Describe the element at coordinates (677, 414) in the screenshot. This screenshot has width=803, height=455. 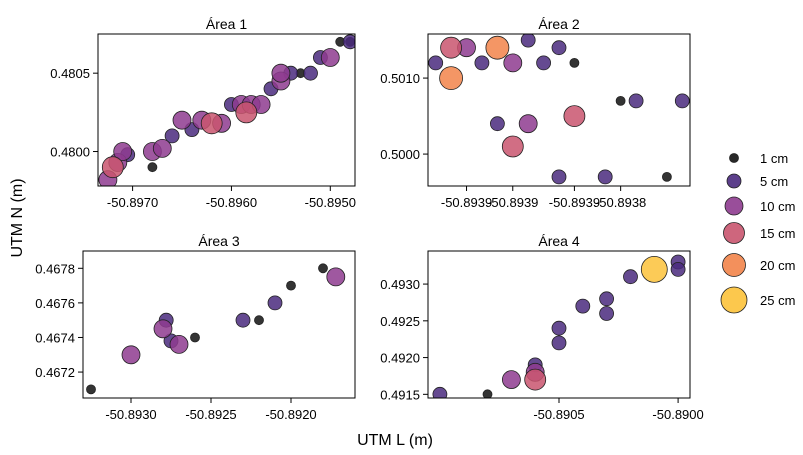
I see `x-tick-label: -50.8900` at that location.